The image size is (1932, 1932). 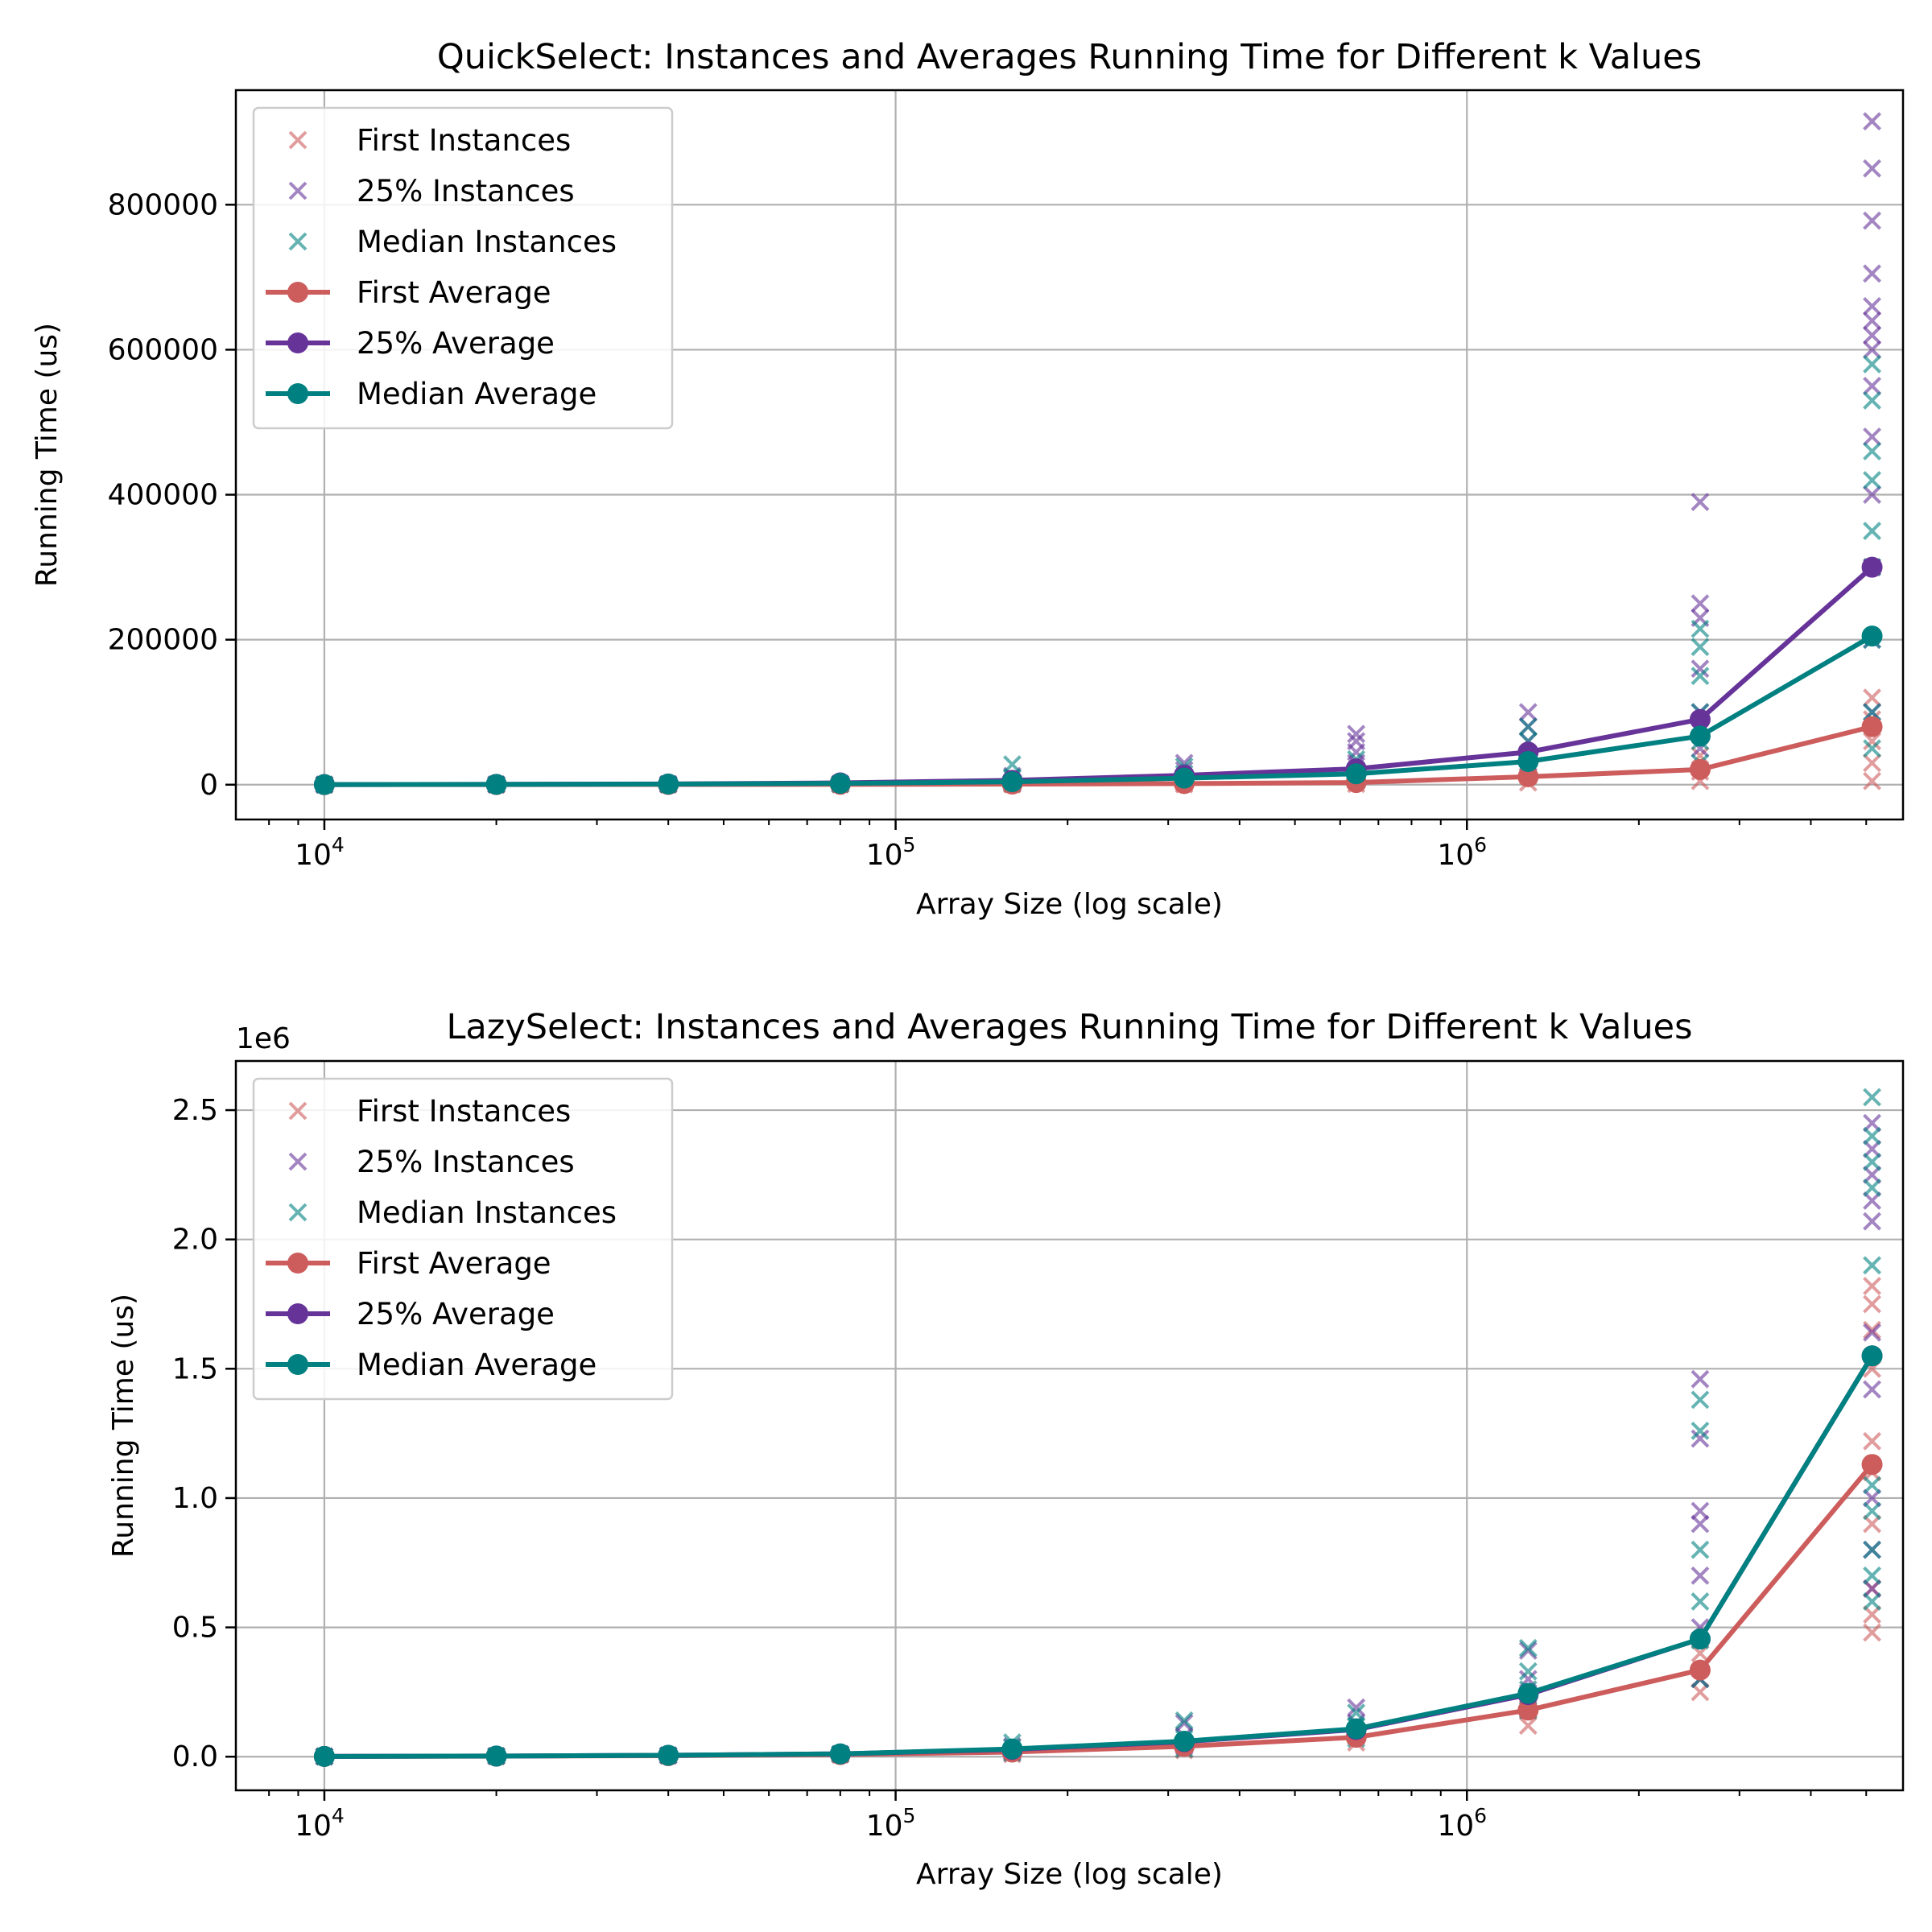 I want to click on y-tick-label: 1.5, so click(x=195, y=1368).